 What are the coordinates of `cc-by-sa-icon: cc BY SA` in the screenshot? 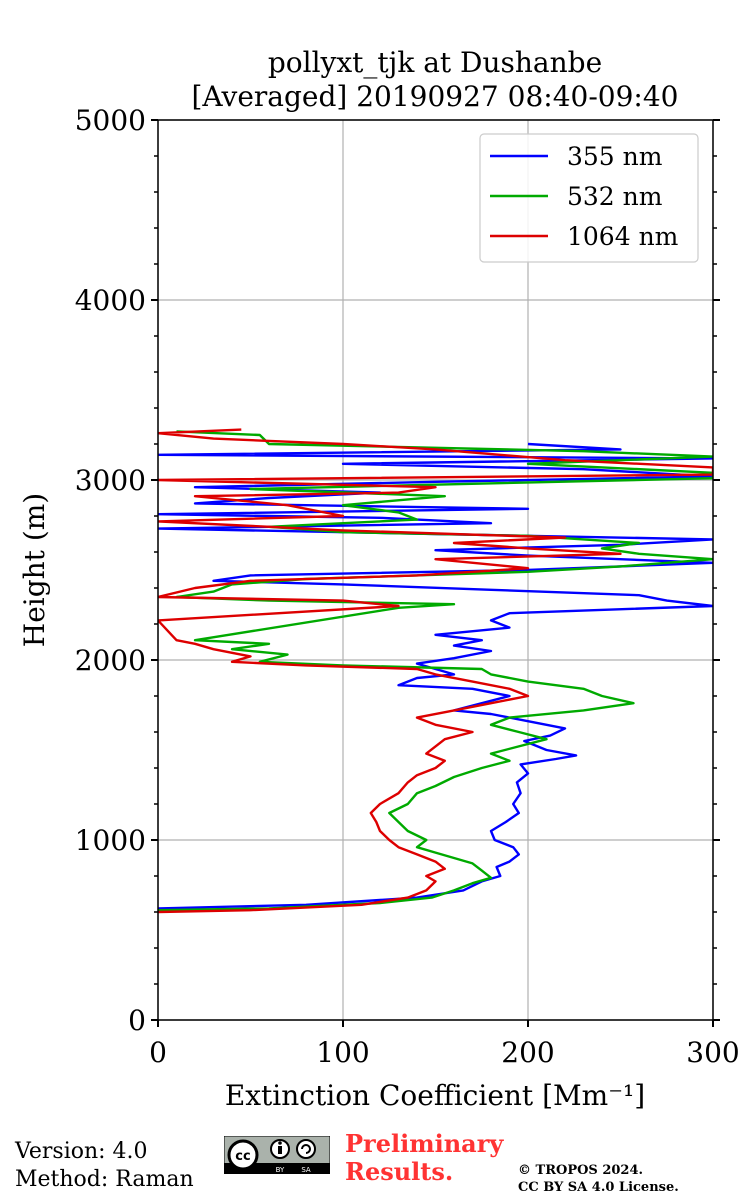 It's located at (277, 1155).